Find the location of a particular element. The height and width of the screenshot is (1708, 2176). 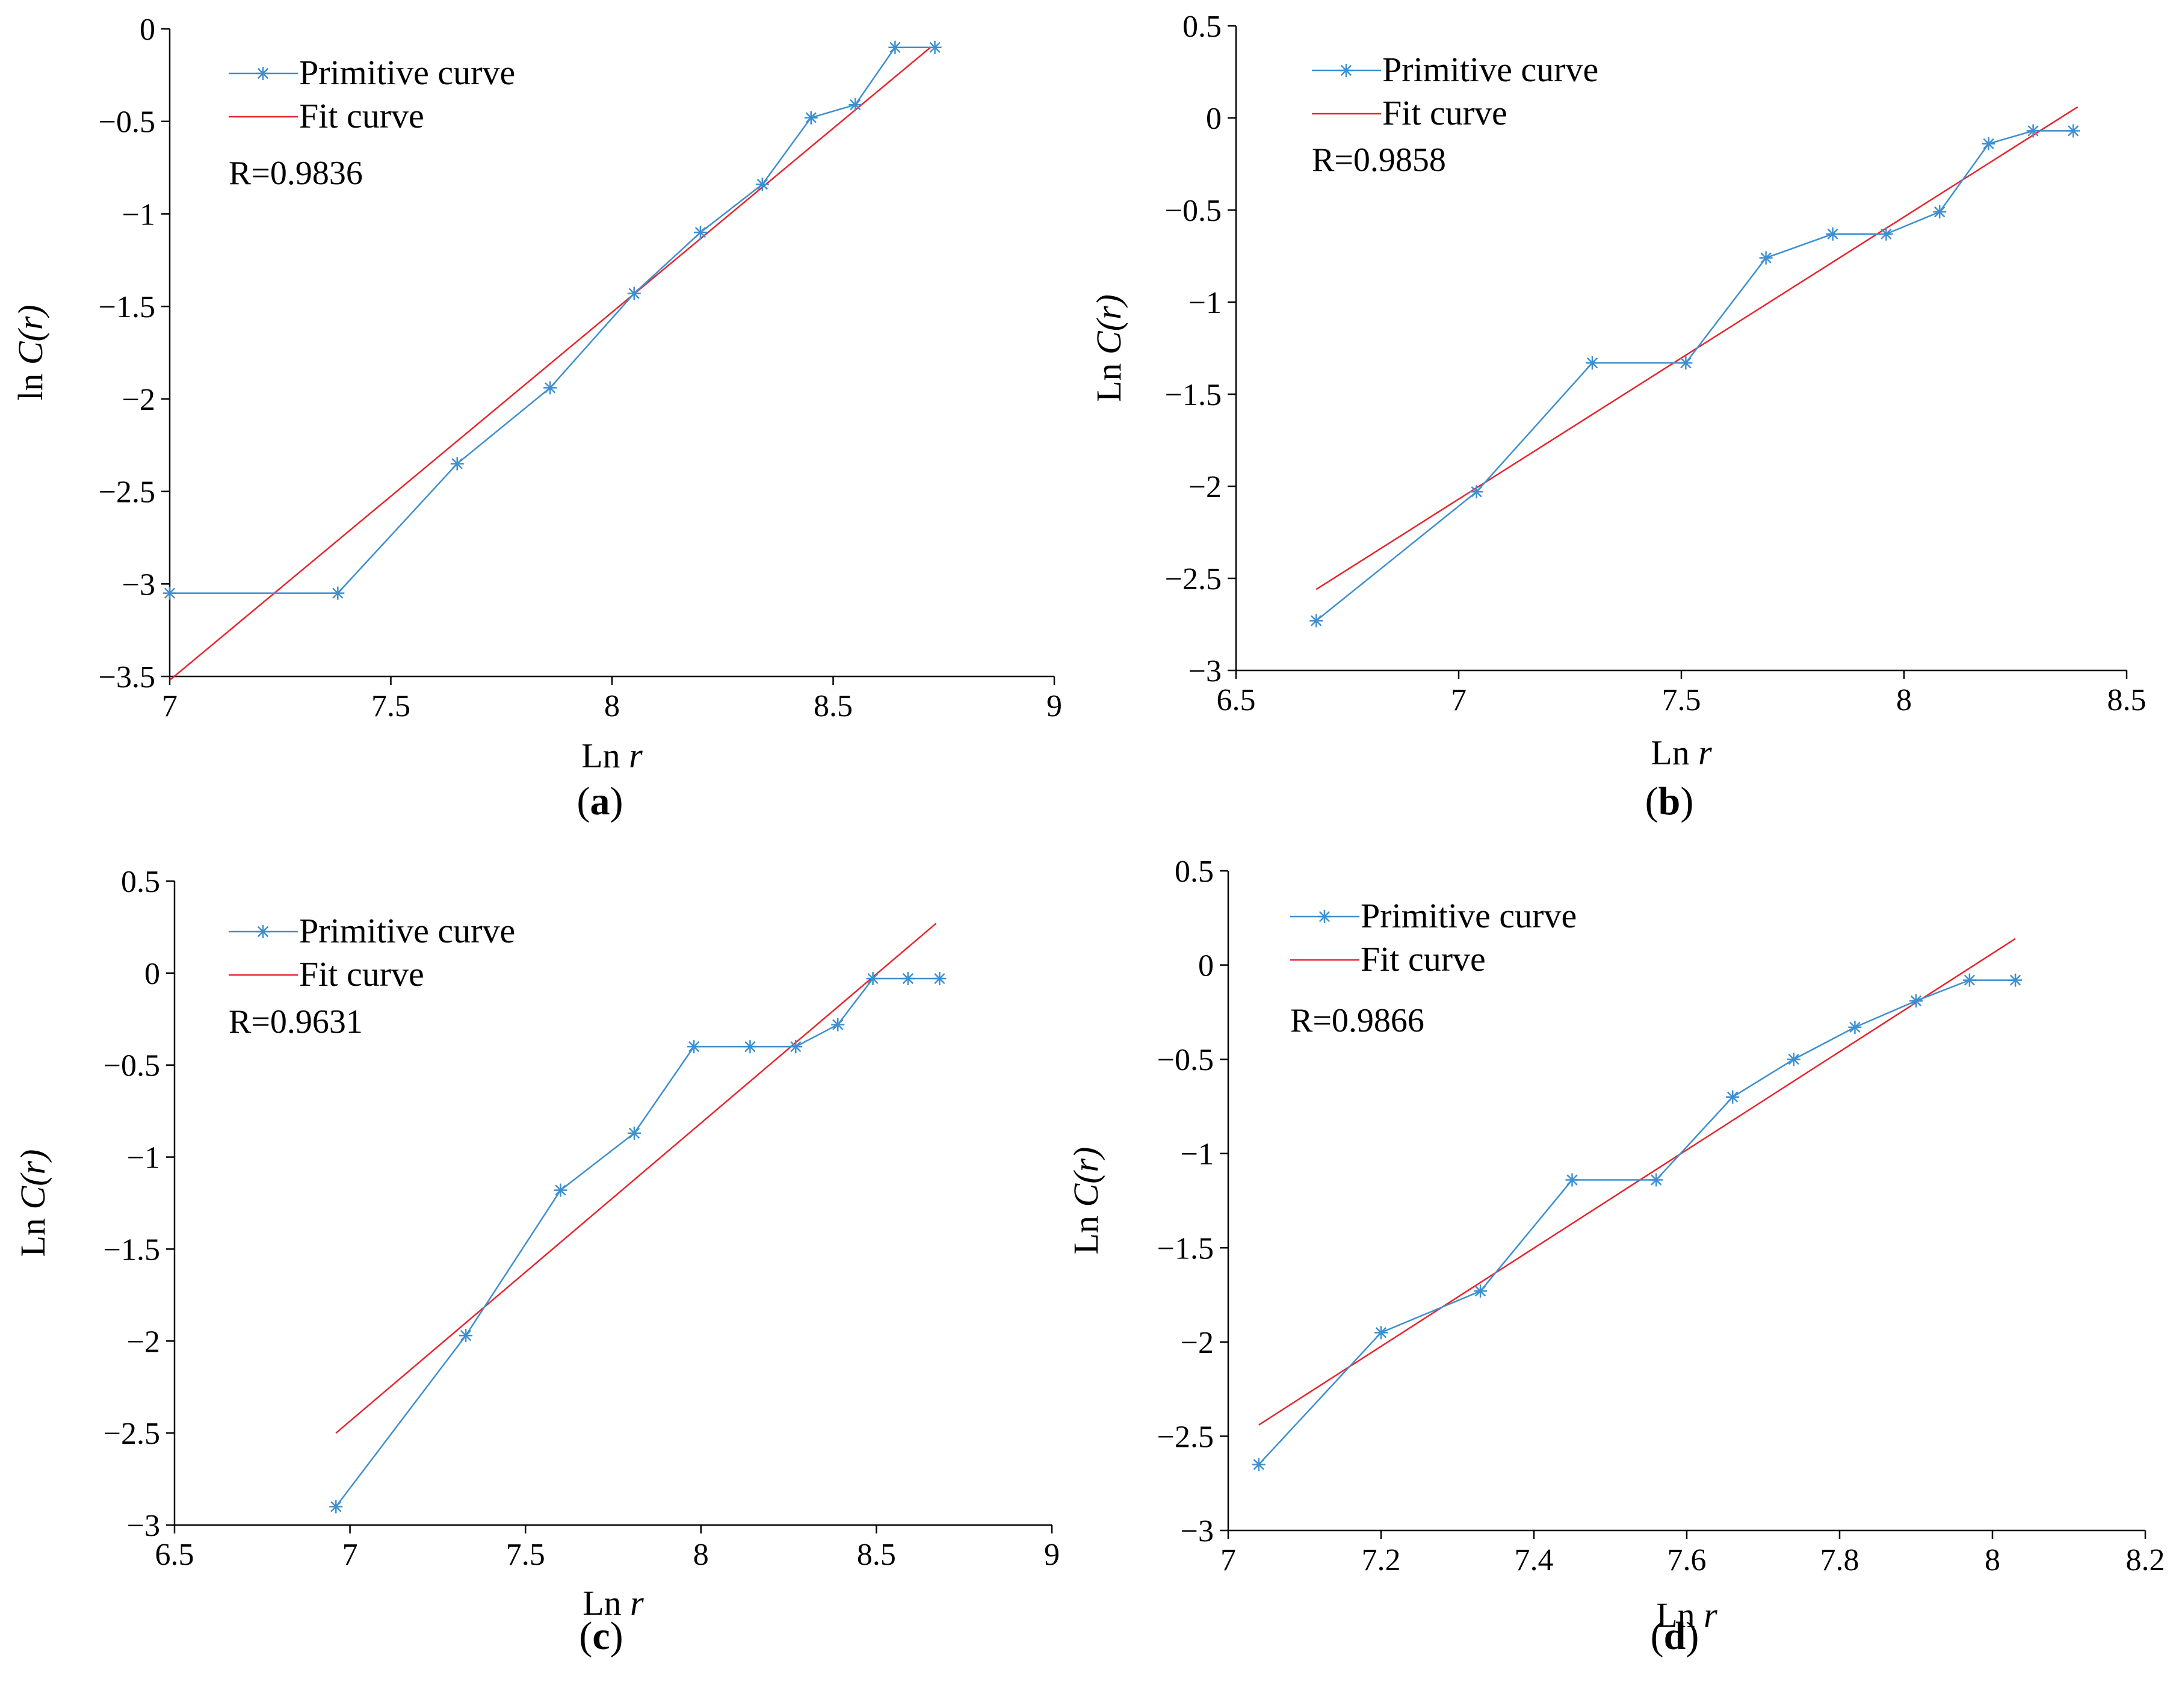

y-tick-label: −3.5 is located at coordinates (127, 677).